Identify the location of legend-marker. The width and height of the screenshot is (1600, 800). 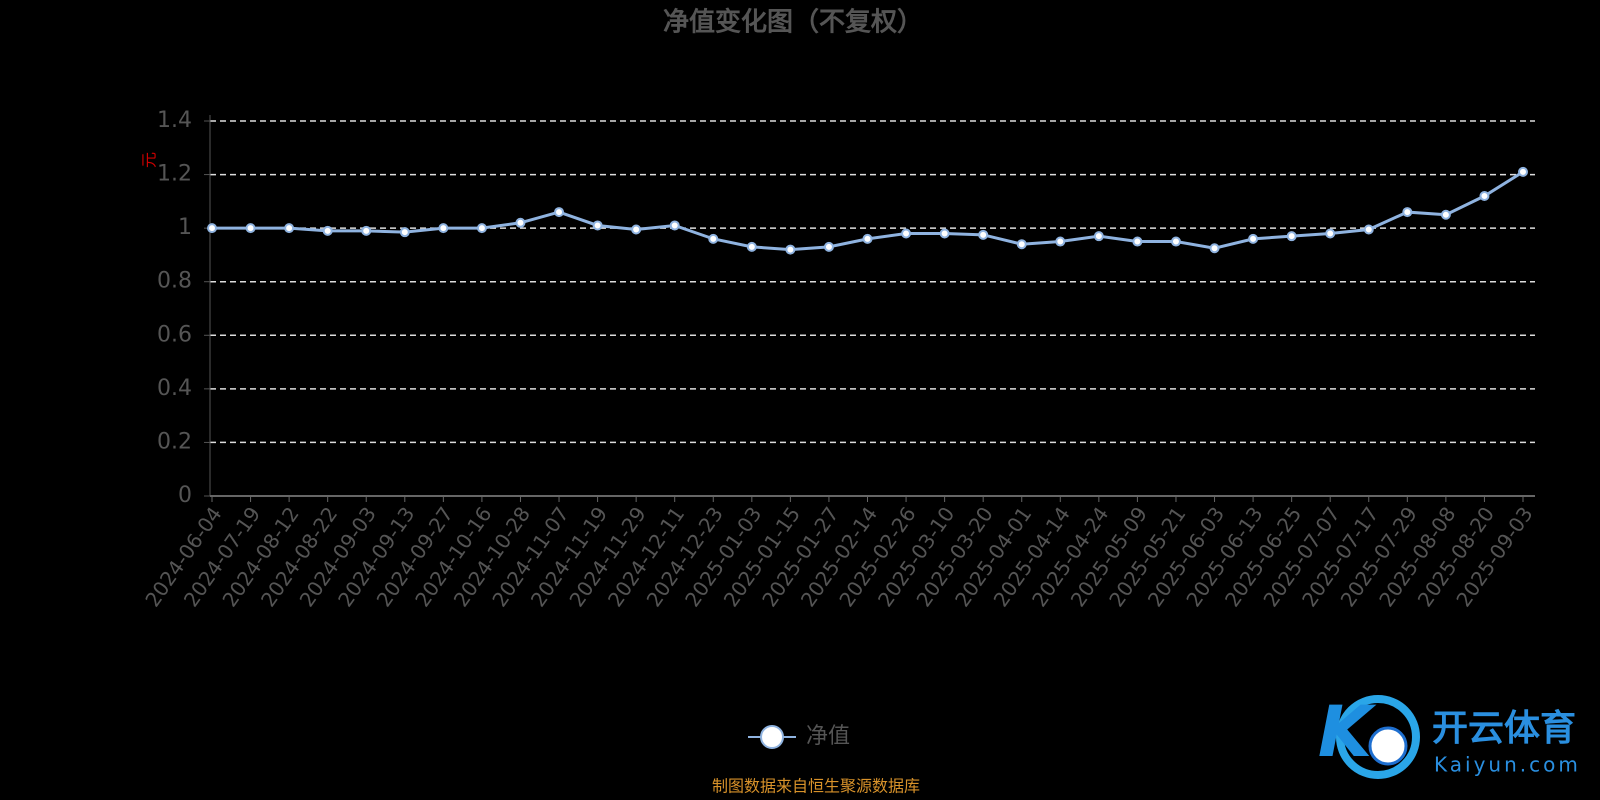
(772, 737).